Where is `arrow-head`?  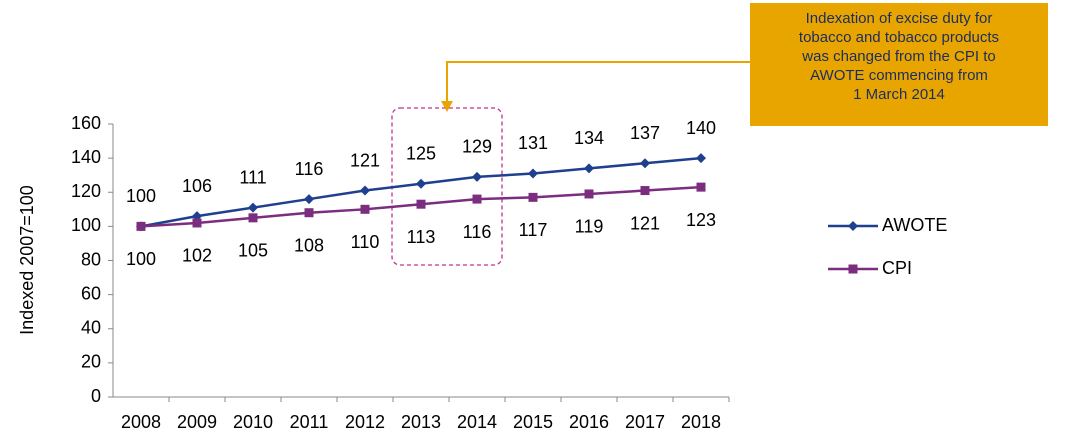 arrow-head is located at coordinates (447, 106).